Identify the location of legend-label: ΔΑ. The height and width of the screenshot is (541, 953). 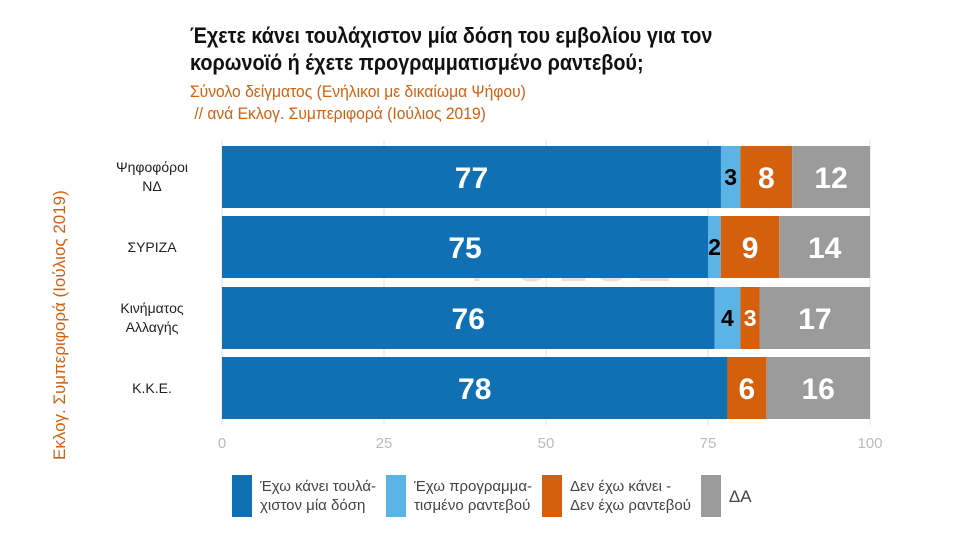
(740, 496).